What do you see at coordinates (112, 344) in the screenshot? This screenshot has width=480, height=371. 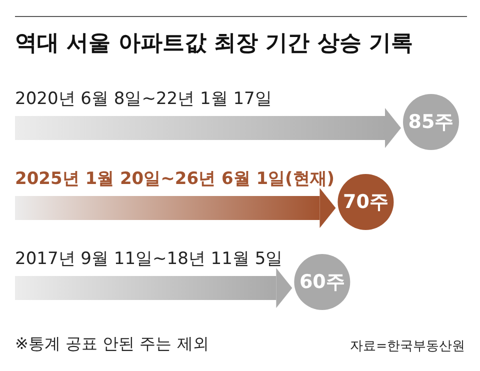 I see `text: ※통계 공표 안된 주는 제외` at bounding box center [112, 344].